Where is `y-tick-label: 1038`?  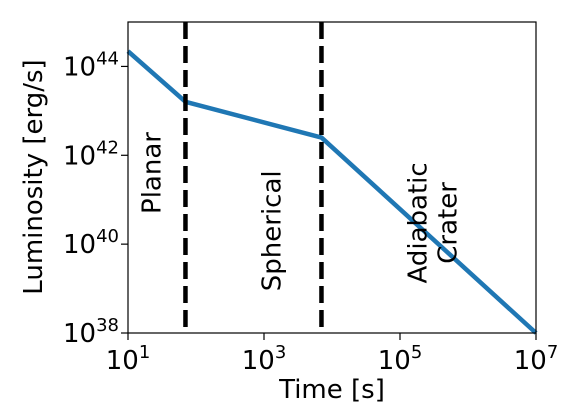
y-tick-label: 1038 is located at coordinates (91, 332).